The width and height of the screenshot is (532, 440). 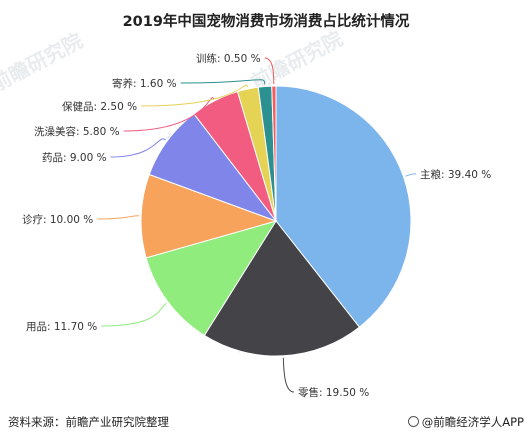 What do you see at coordinates (472, 422) in the screenshot?
I see `brand-credit-text: @前瞻经济学人APP` at bounding box center [472, 422].